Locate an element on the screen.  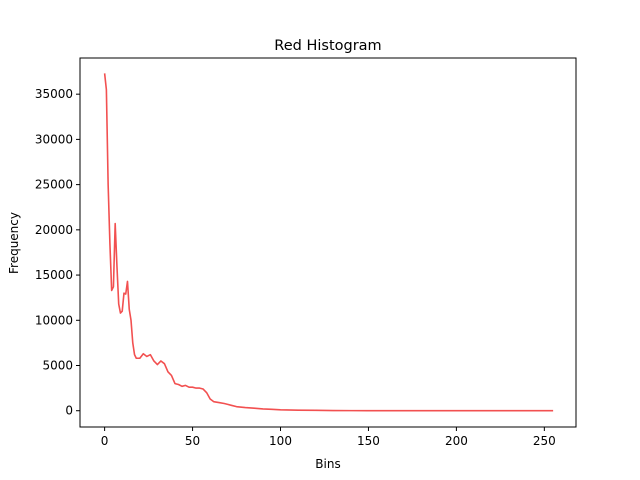
y-tick-label: 20000 is located at coordinates (54, 230).